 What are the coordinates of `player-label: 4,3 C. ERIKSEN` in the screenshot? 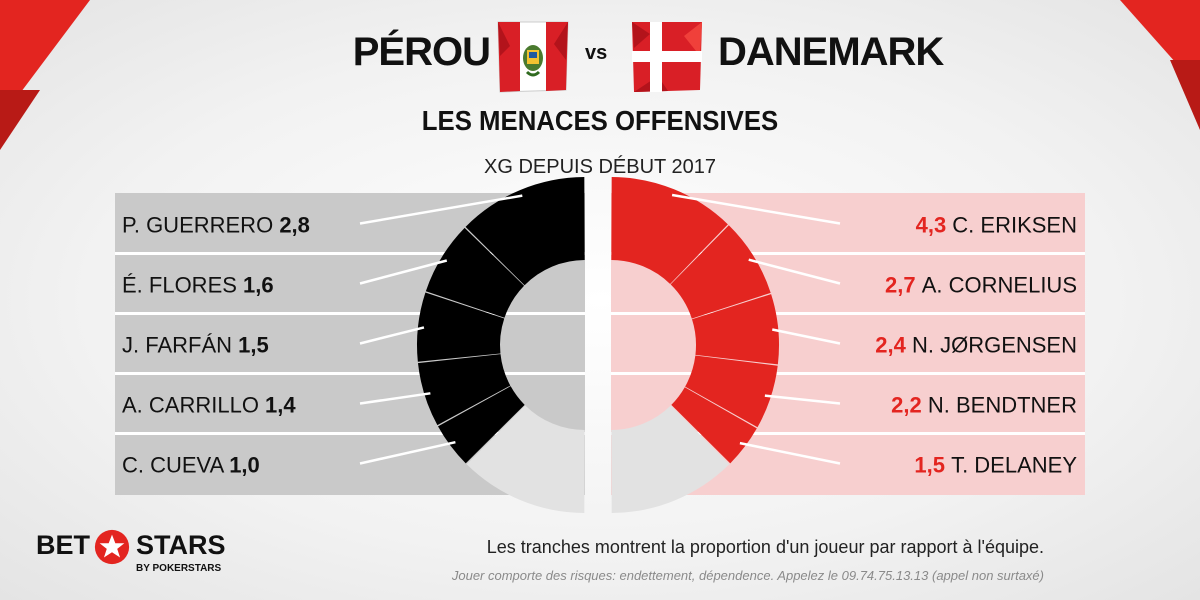 It's located at (996, 225).